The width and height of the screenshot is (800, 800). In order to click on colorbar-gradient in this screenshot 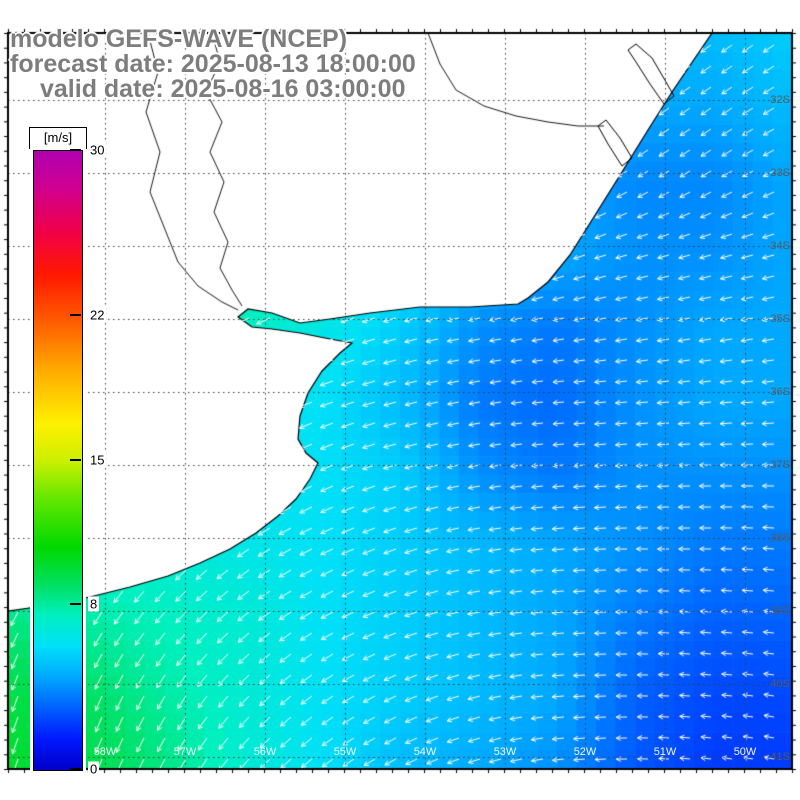, I will do `click(58, 460)`.